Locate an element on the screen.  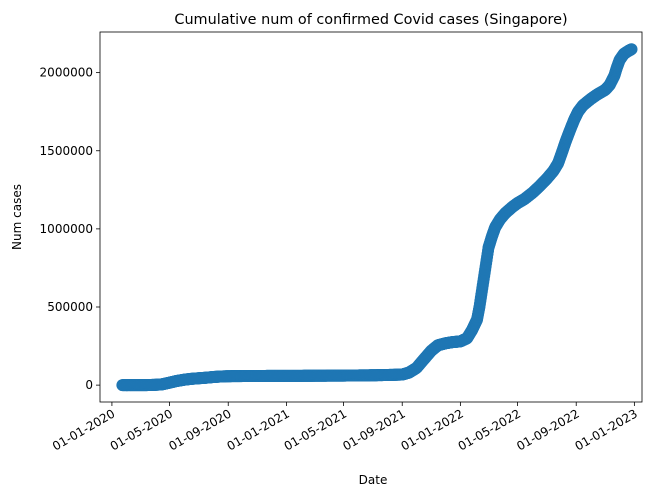
y-tick-label: 0 is located at coordinates (89, 385).